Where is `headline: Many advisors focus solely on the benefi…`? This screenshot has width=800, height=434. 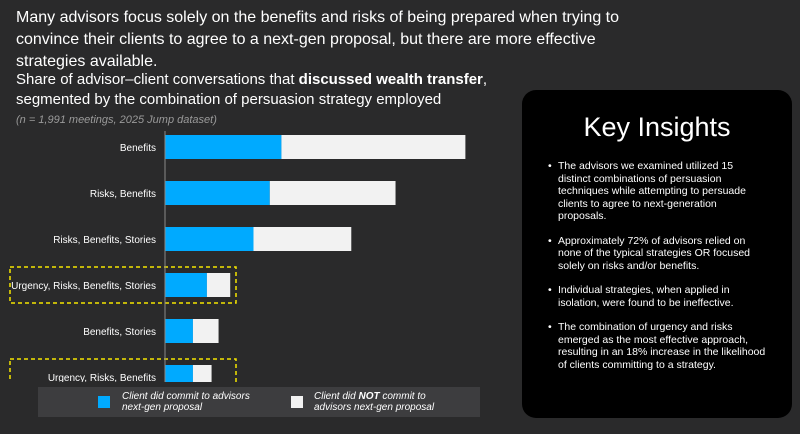 headline: Many advisors focus solely on the benefi… is located at coordinates (317, 39).